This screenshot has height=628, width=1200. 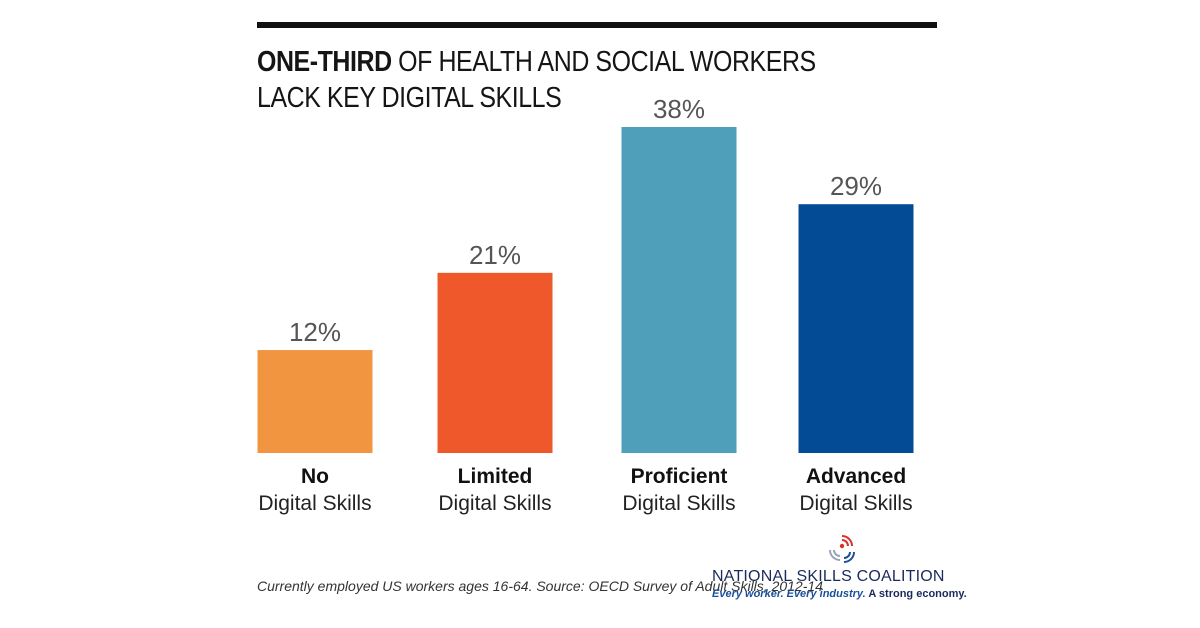 What do you see at coordinates (856, 186) in the screenshot?
I see `data-label-advanced: 29%` at bounding box center [856, 186].